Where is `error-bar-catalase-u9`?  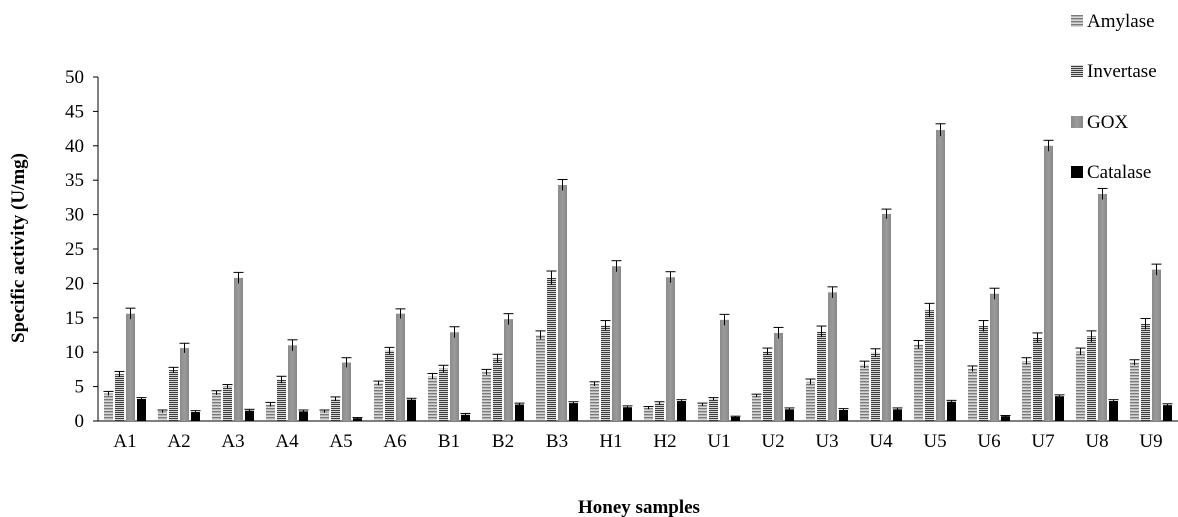 error-bar-catalase-u9 is located at coordinates (1167, 405).